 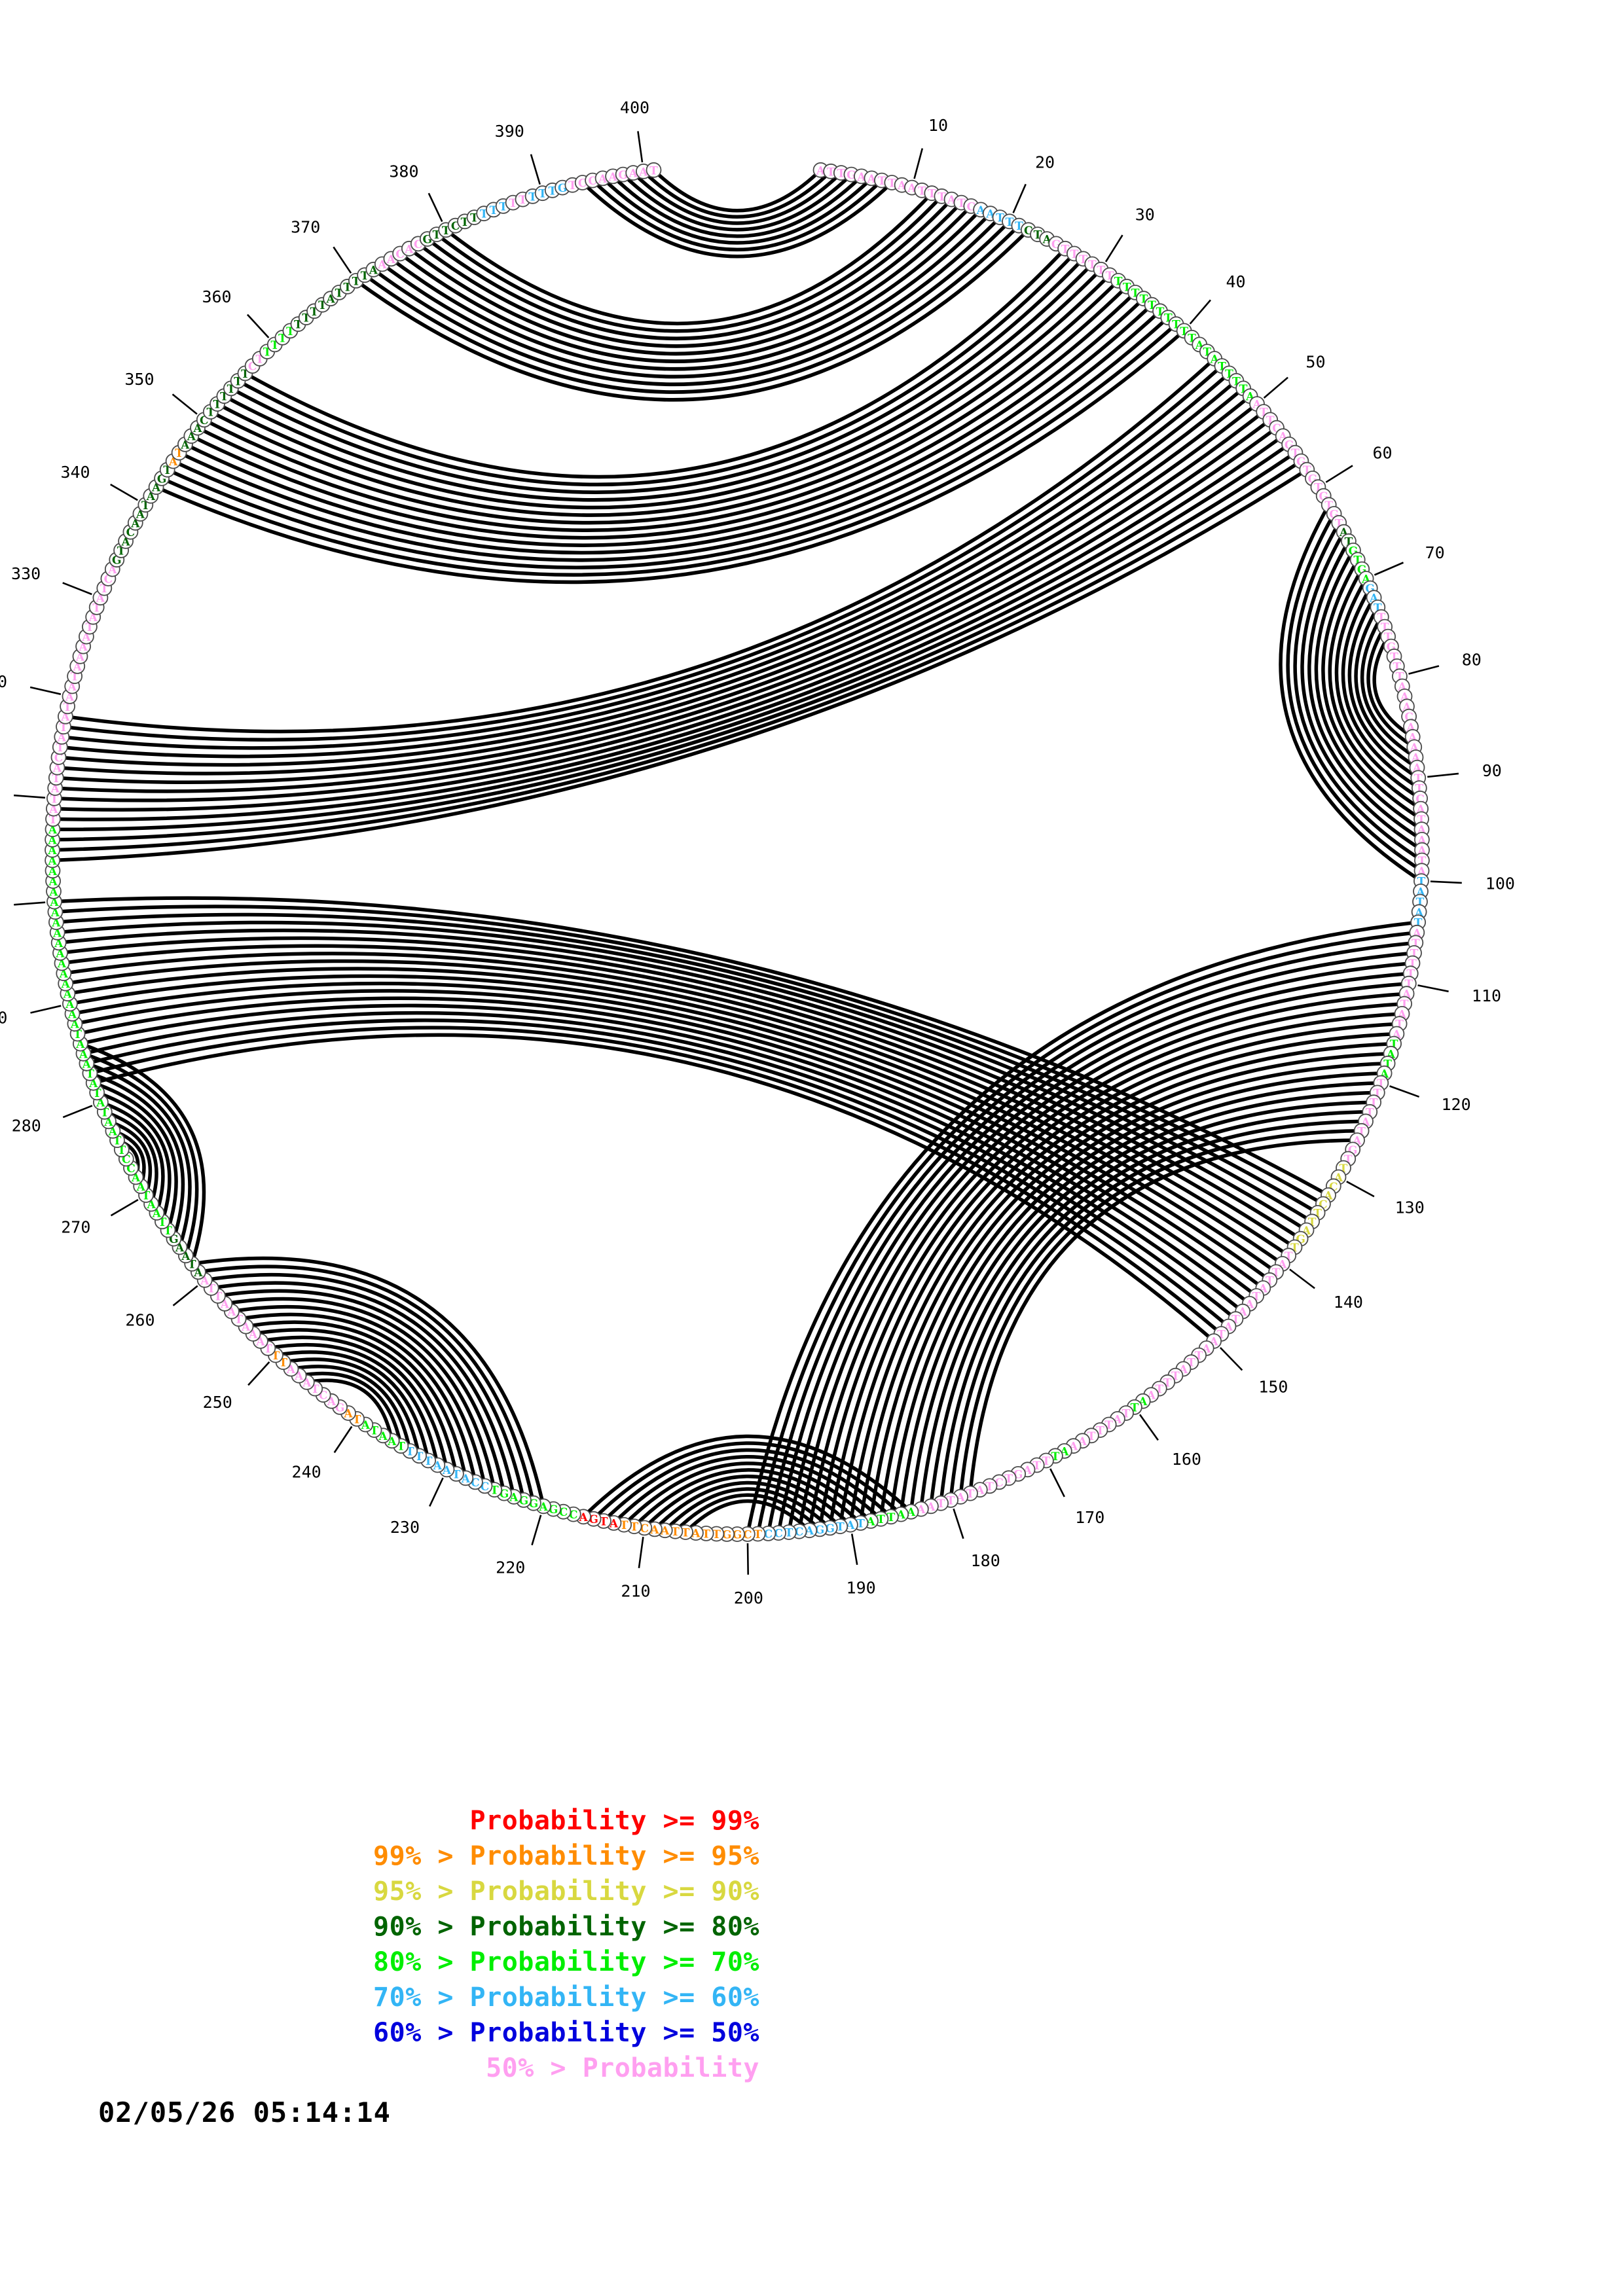 I want to click on tick-label: 280, so click(x=26, y=1125).